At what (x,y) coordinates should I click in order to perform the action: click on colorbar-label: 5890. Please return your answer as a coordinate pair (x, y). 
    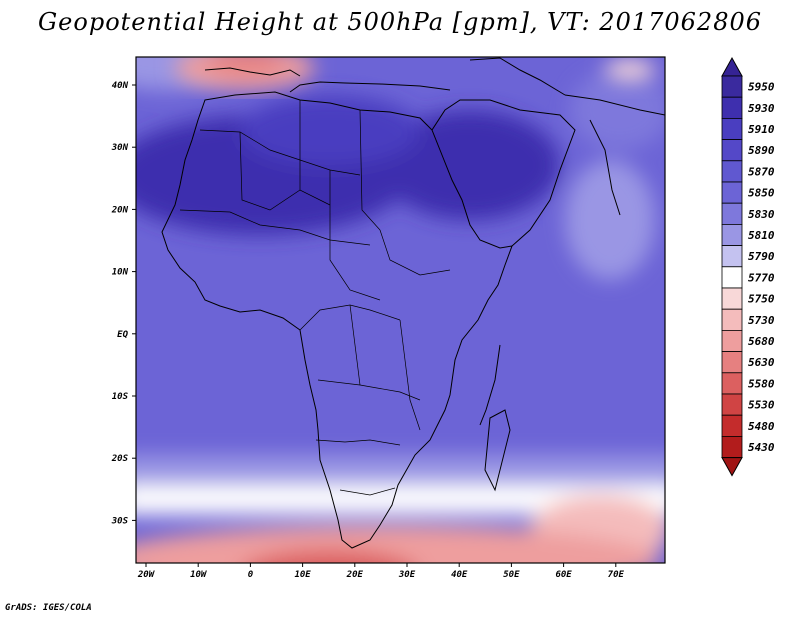
    Looking at the image, I should click on (761, 150).